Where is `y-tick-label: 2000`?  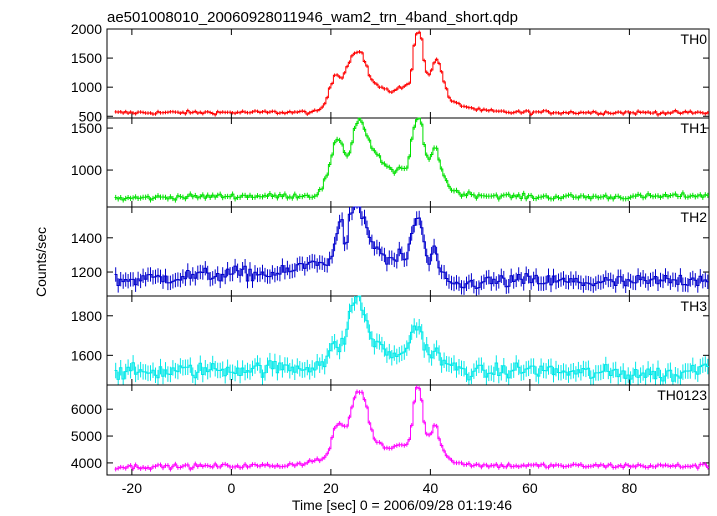
y-tick-label: 2000 is located at coordinates (86, 29).